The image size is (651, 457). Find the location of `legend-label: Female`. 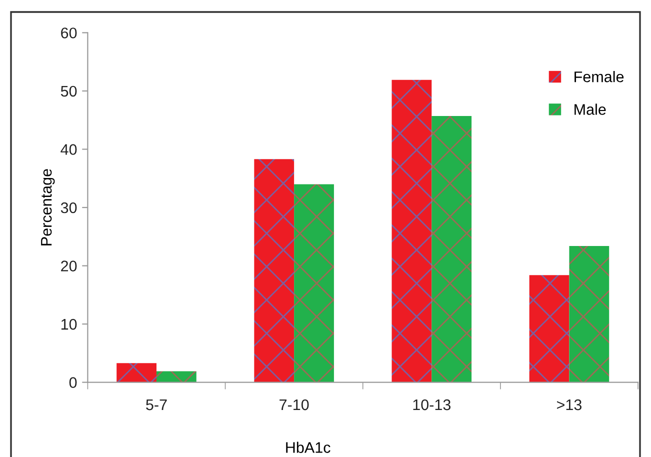

legend-label: Female is located at coordinates (599, 76).